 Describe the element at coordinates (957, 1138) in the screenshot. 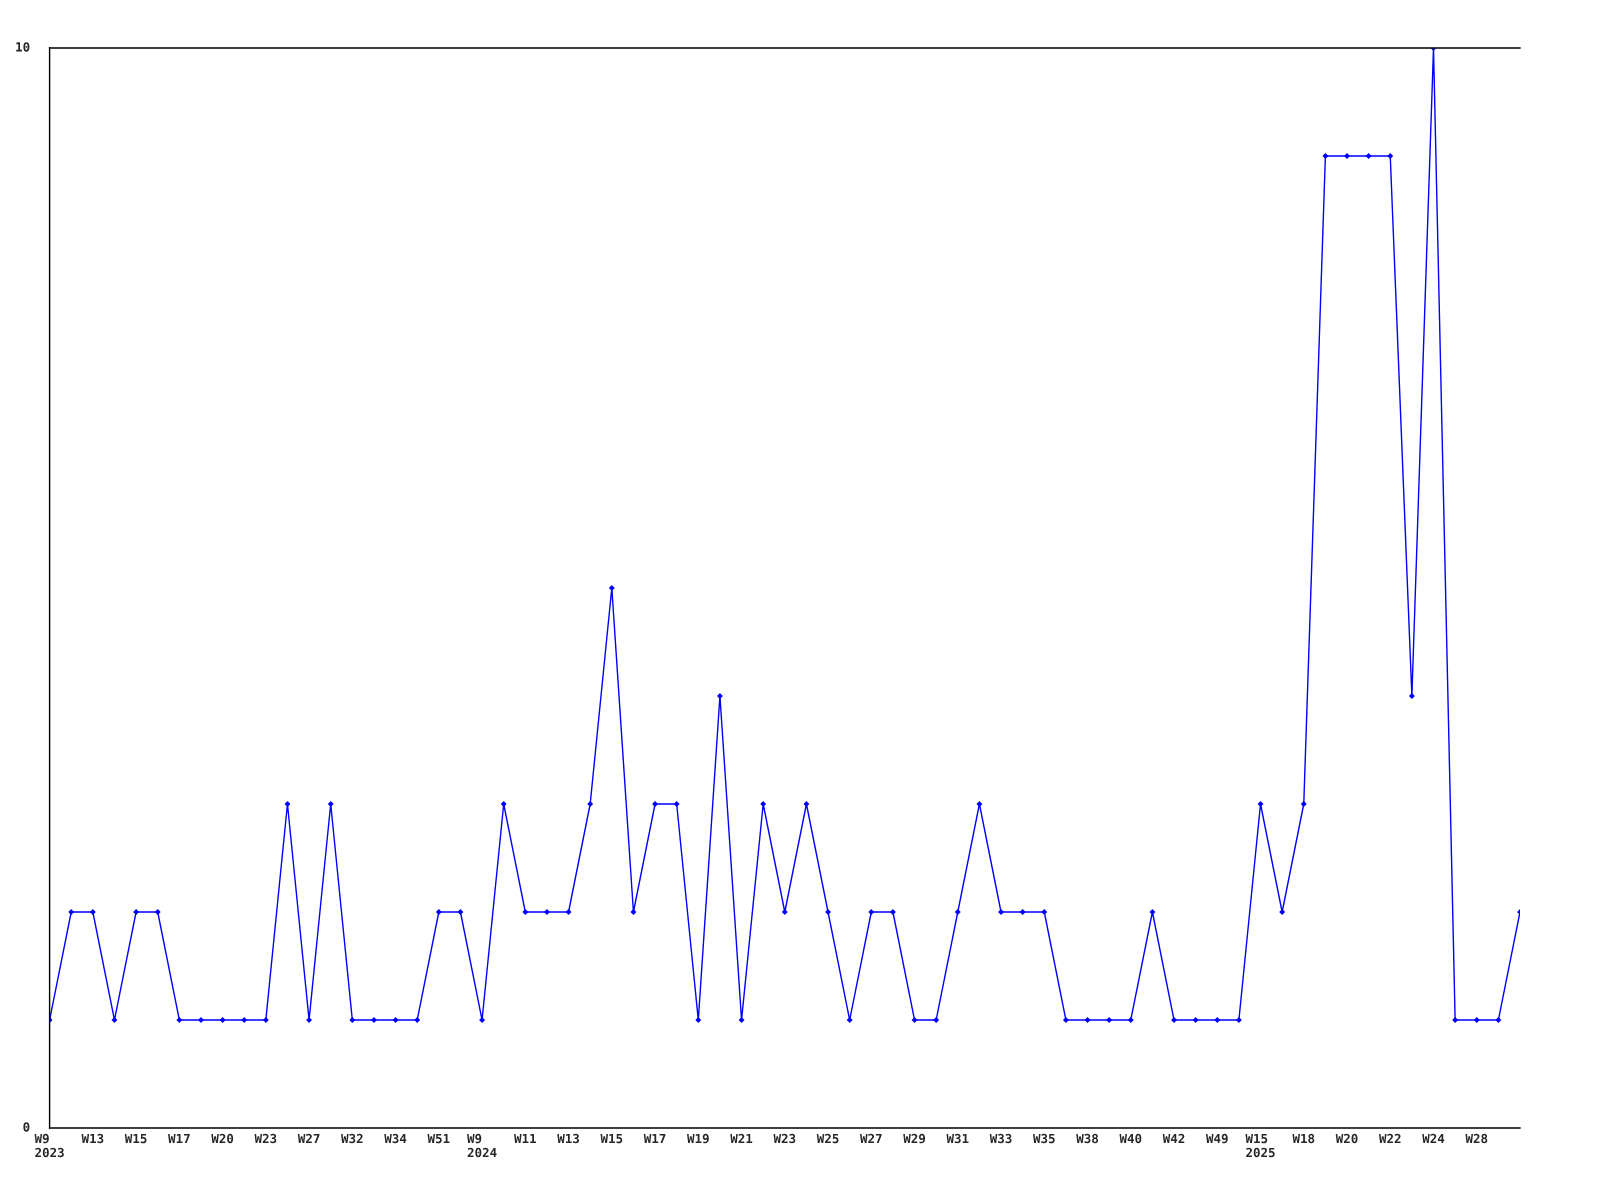

I see `x-tick-label: W31` at that location.